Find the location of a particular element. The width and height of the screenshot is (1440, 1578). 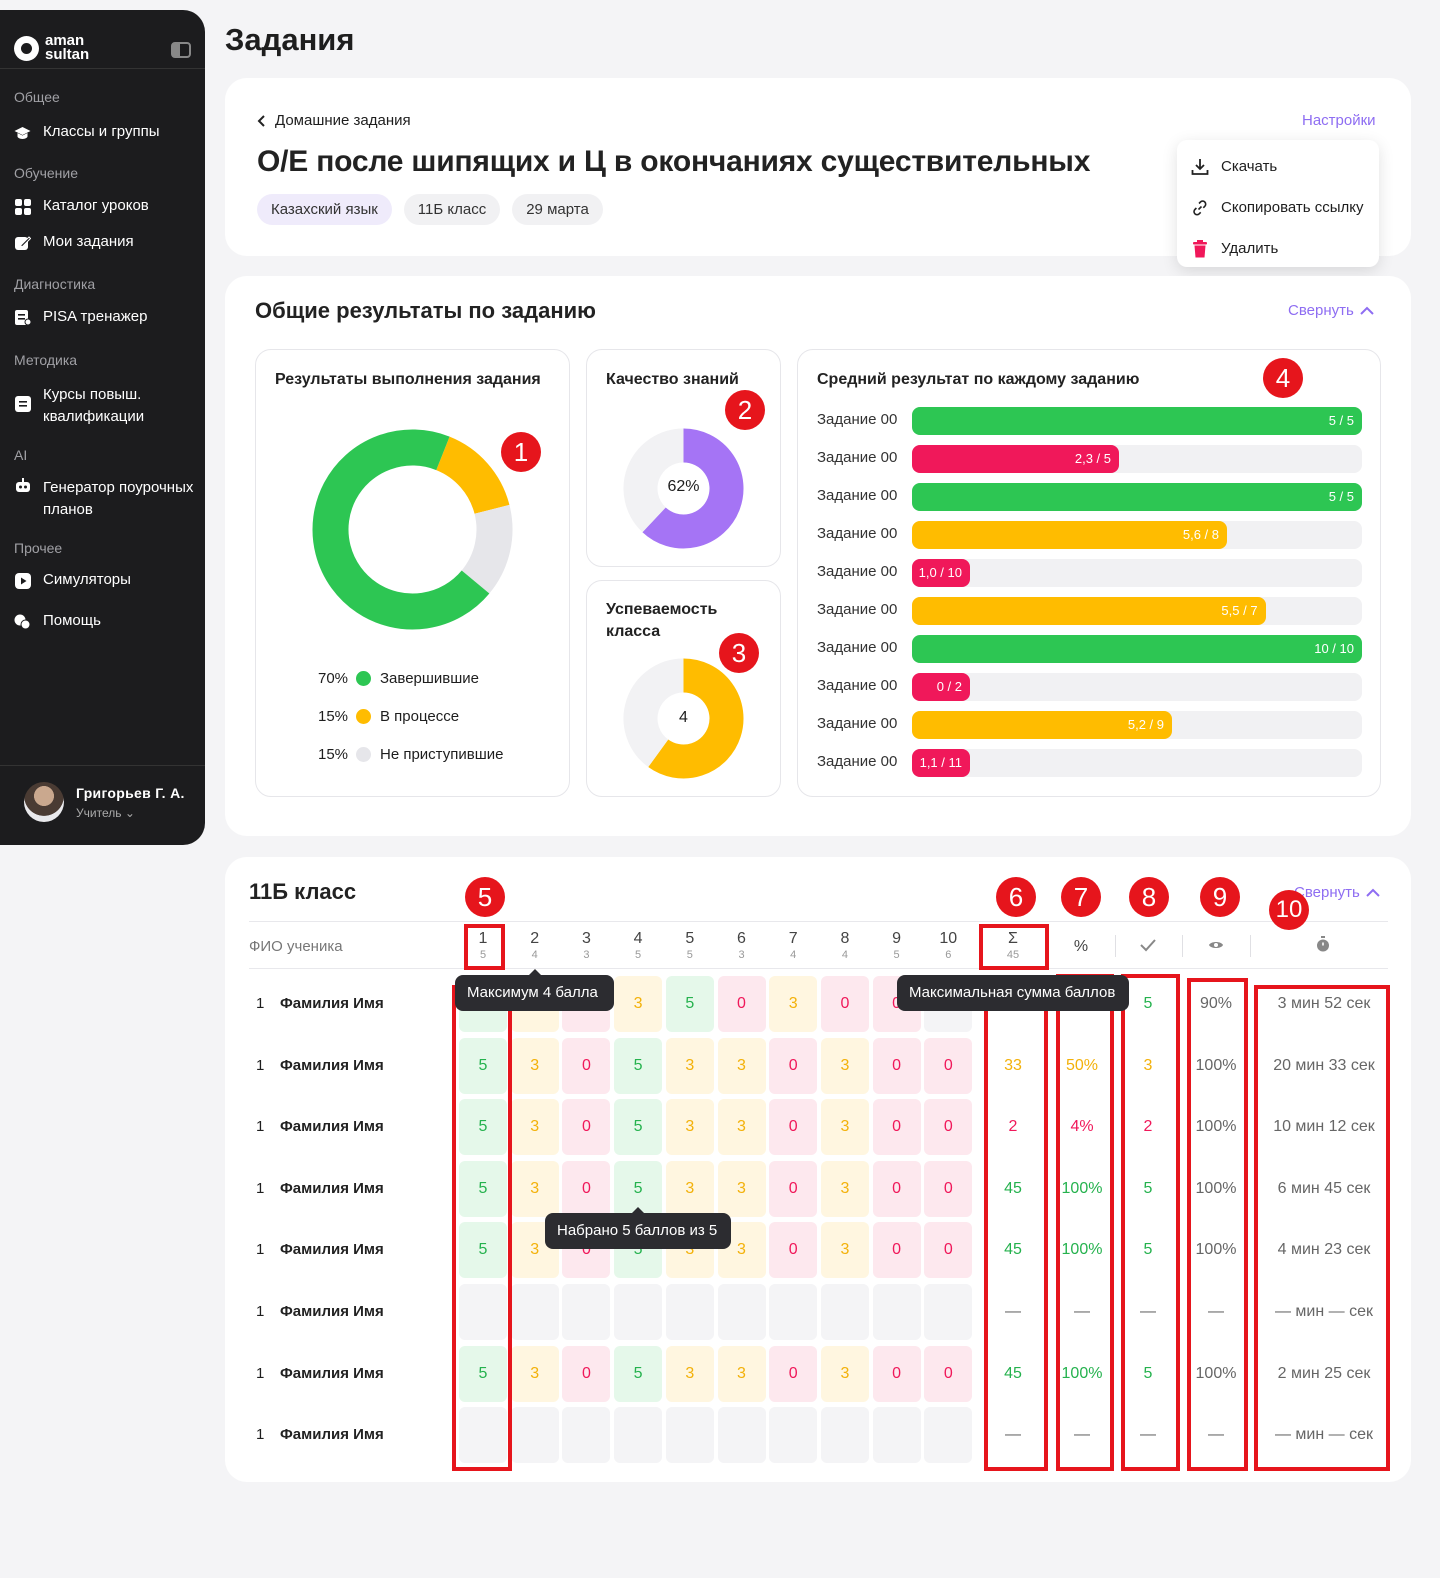

column-header-percent: % is located at coordinates (1081, 946).